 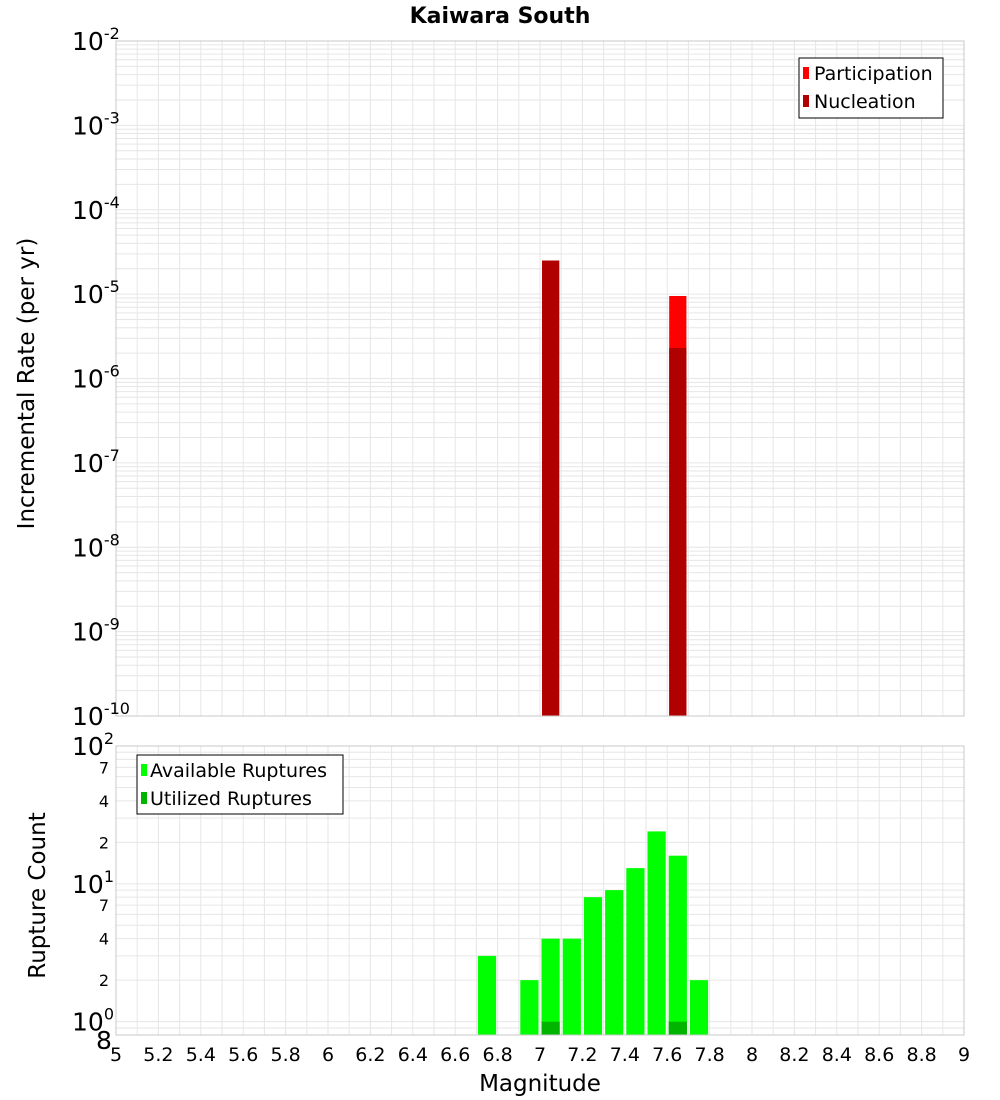 What do you see at coordinates (625, 1055) in the screenshot?
I see `x-tick-label: 7.4` at bounding box center [625, 1055].